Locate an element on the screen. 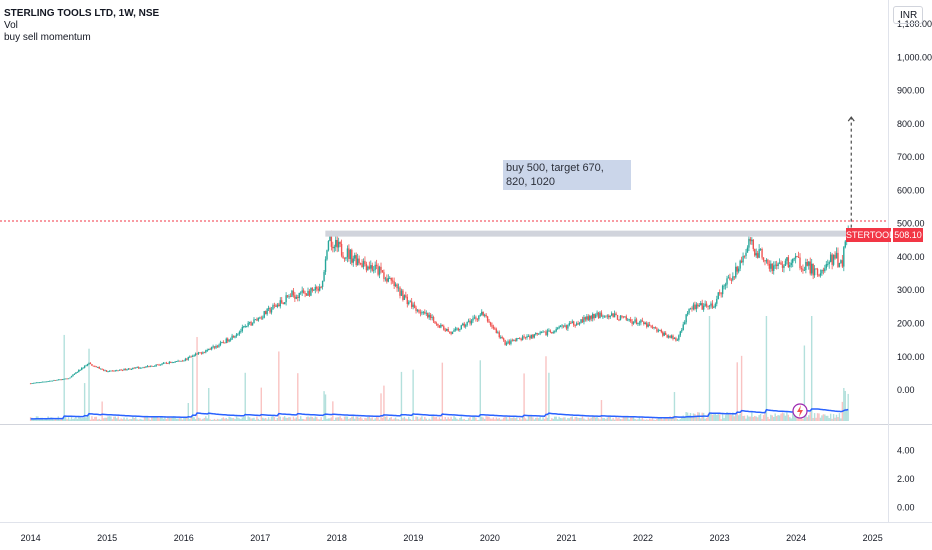  time-tick-label: 2014 is located at coordinates (31, 538).